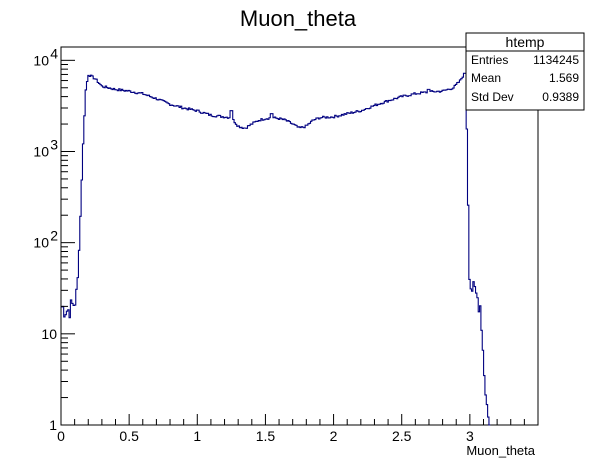 This screenshot has height=472, width=596. Describe the element at coordinates (486, 78) in the screenshot. I see `stats-mean-label: Mean` at that location.